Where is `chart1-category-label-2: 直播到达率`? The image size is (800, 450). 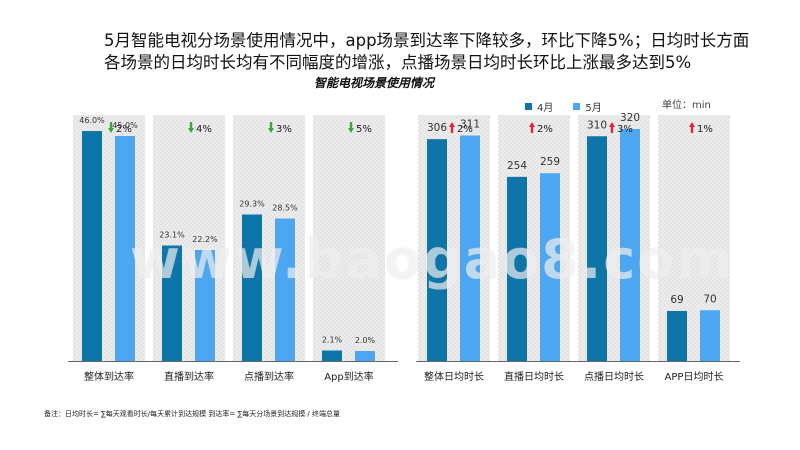
chart1-category-label-2: 直播到达率 is located at coordinates (189, 376).